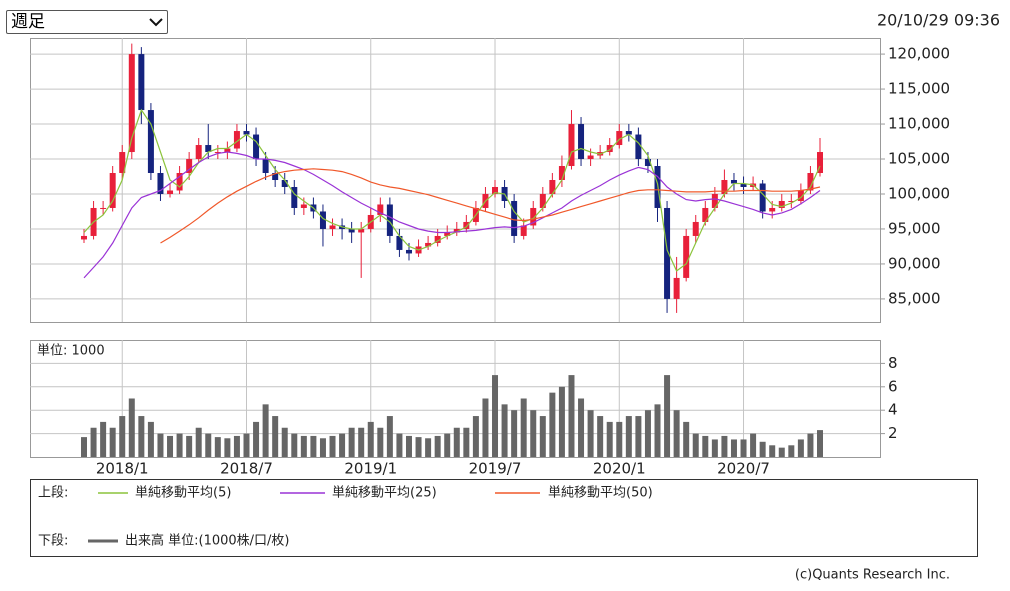 This screenshot has width=1010, height=591. What do you see at coordinates (87, 22) in the screenshot?
I see `period-select: 週足` at bounding box center [87, 22].